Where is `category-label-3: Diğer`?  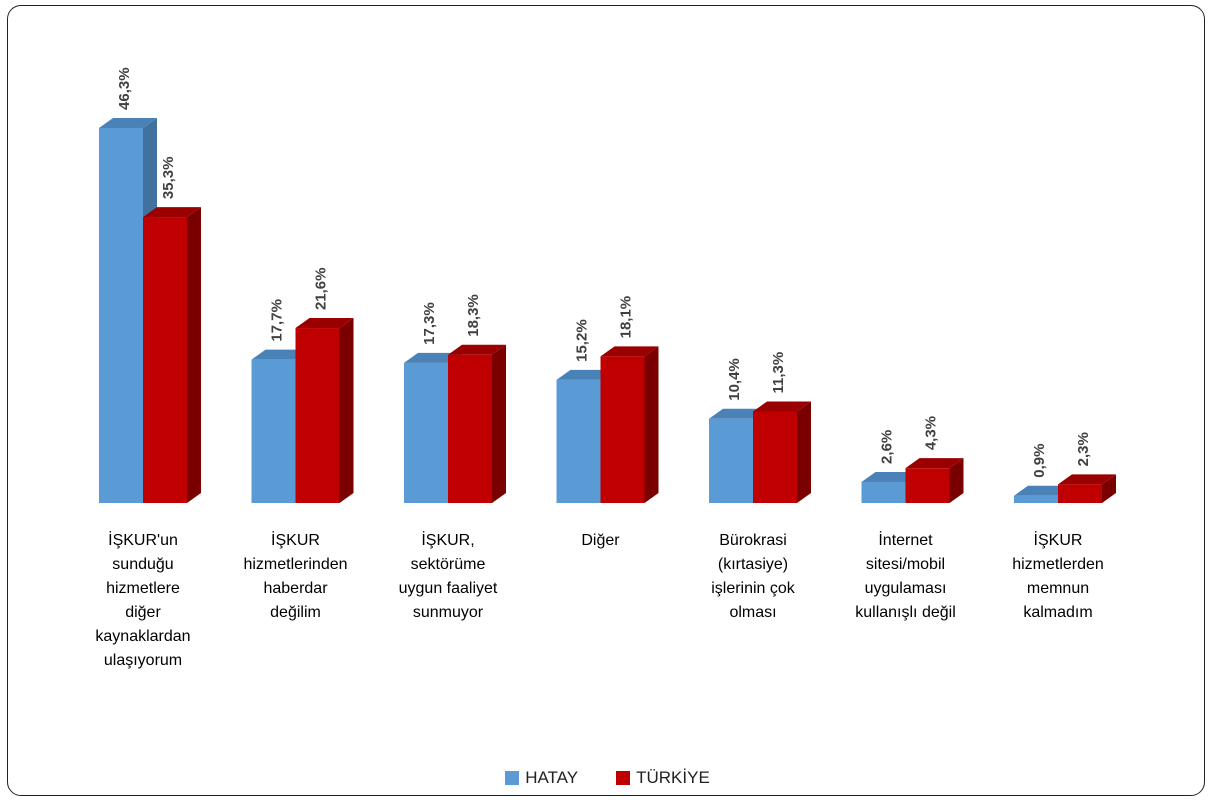 category-label-3: Diğer is located at coordinates (600, 540).